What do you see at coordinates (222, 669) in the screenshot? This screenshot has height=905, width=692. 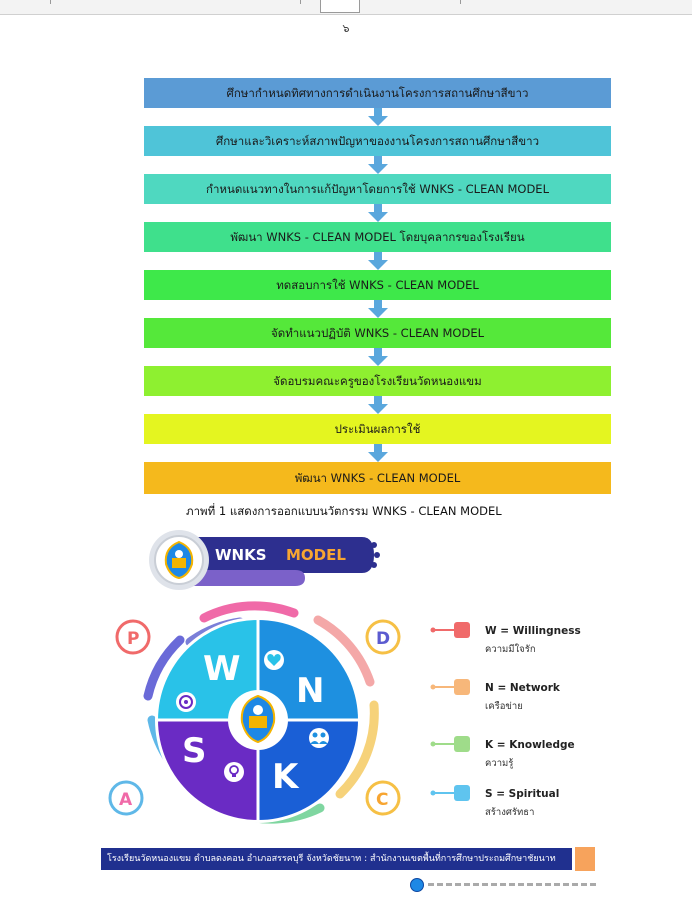 I see `piece-letter-w: W` at bounding box center [222, 669].